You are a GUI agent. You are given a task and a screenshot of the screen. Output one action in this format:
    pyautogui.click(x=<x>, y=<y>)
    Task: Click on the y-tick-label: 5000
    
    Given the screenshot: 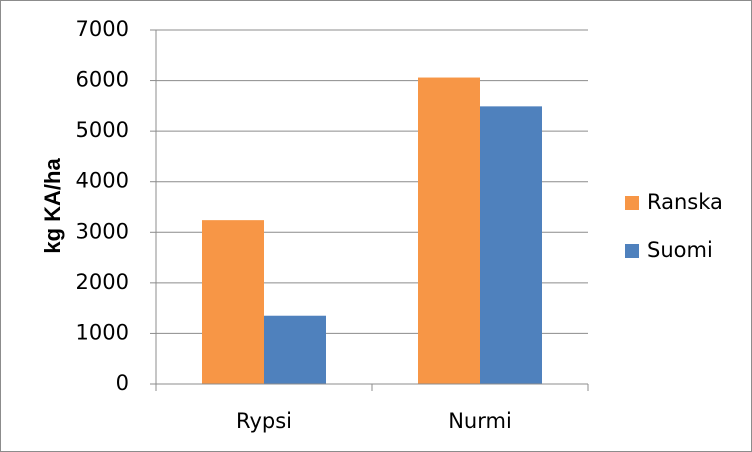 What is the action you would take?
    pyautogui.click(x=102, y=130)
    